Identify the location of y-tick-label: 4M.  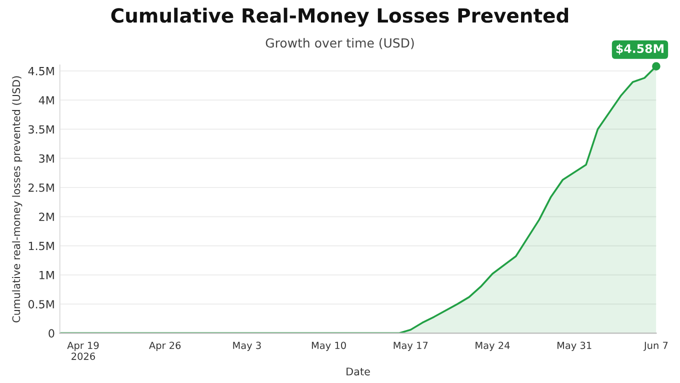
(46, 100).